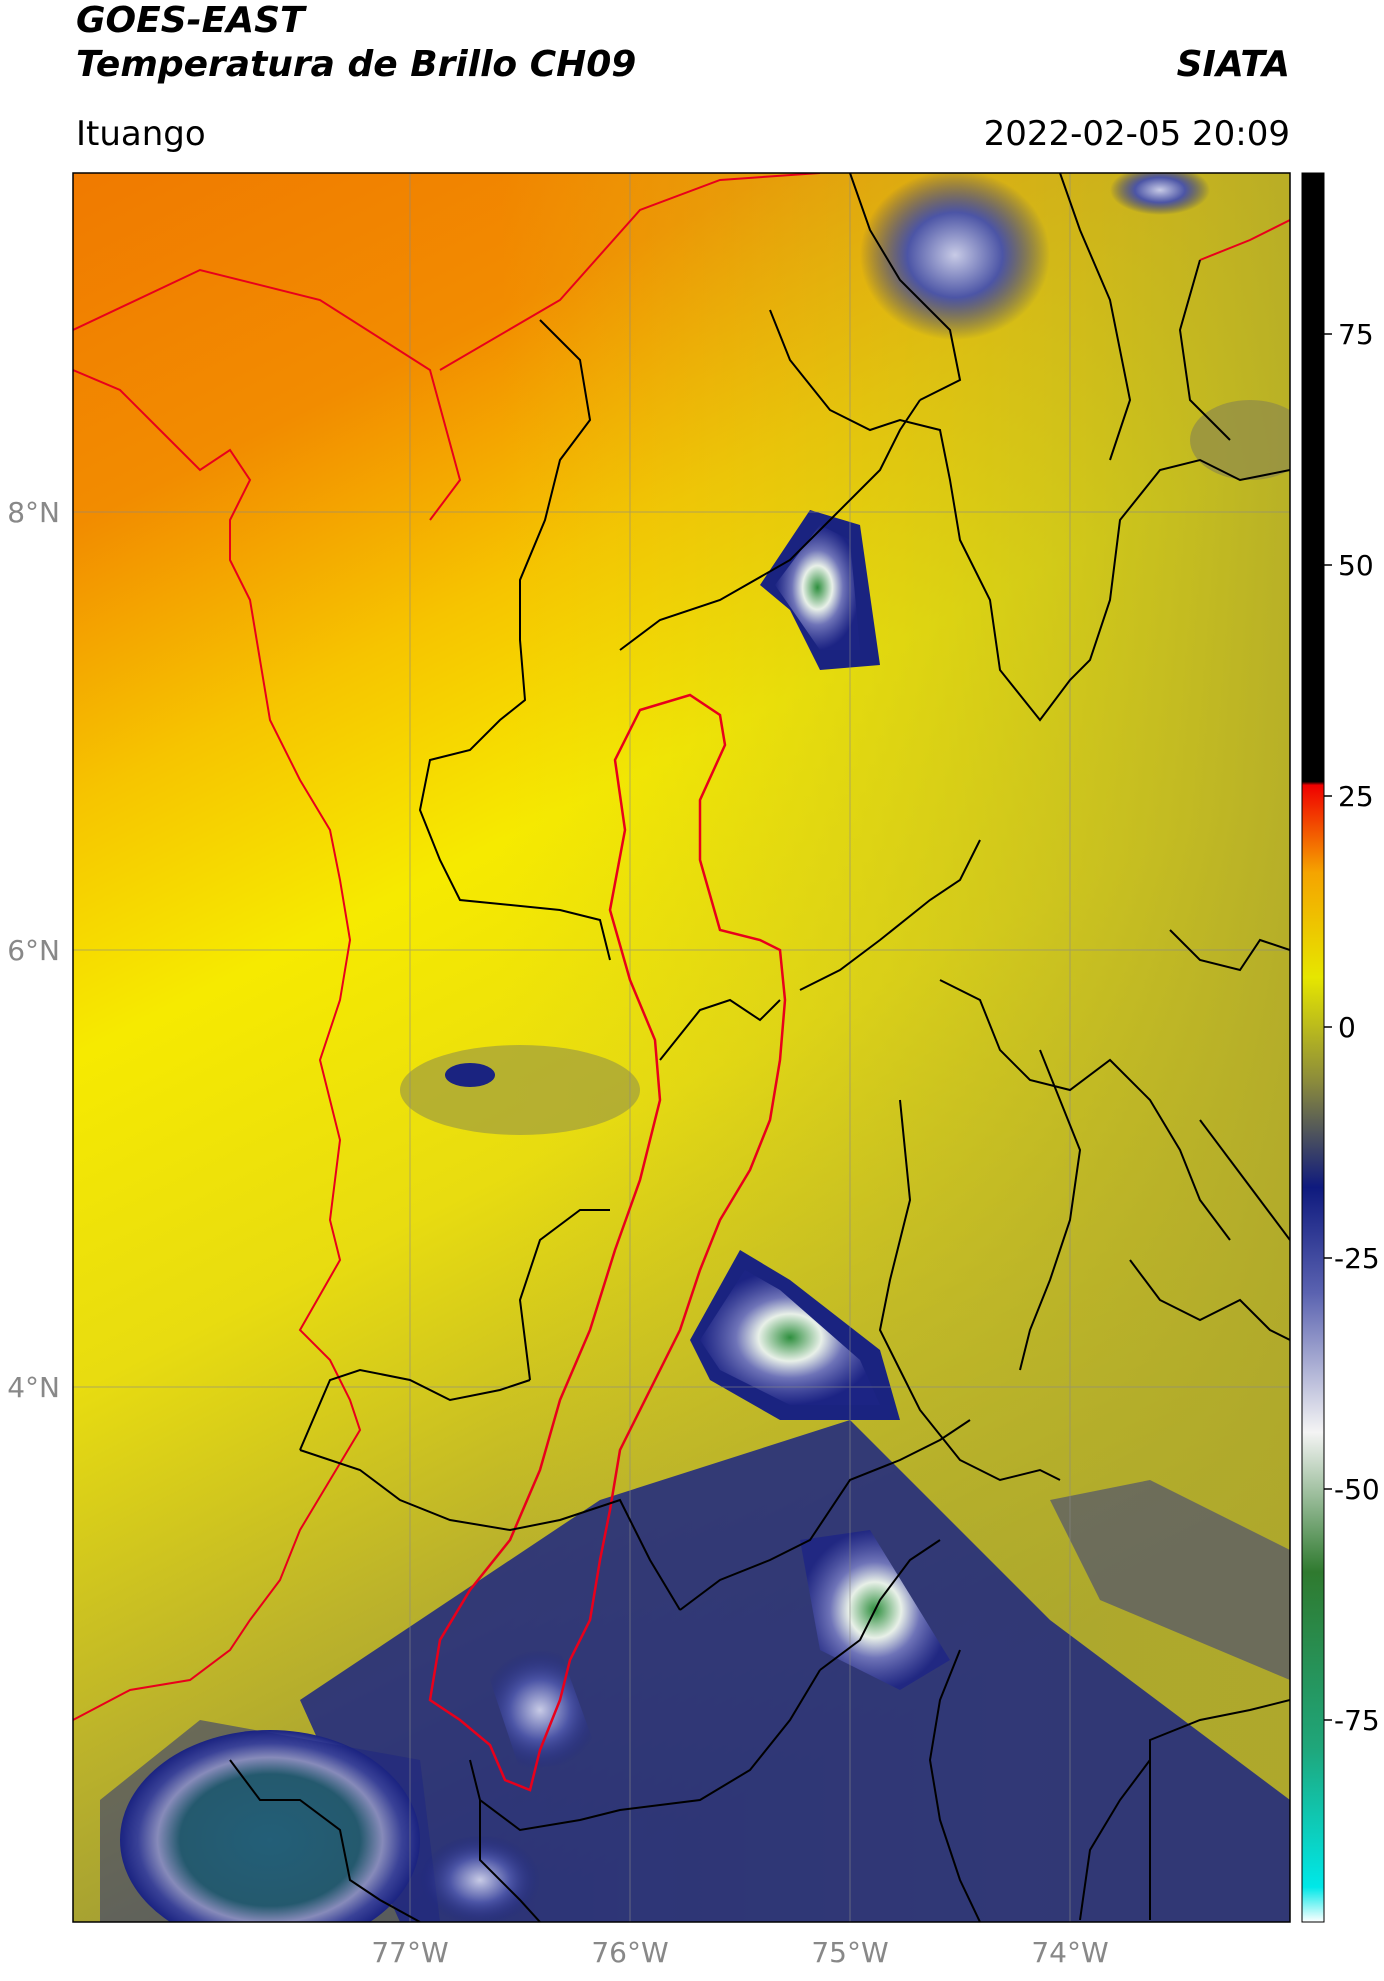 The image size is (1384, 1981). I want to click on satellite-title: GOES-EAST, so click(190, 20).